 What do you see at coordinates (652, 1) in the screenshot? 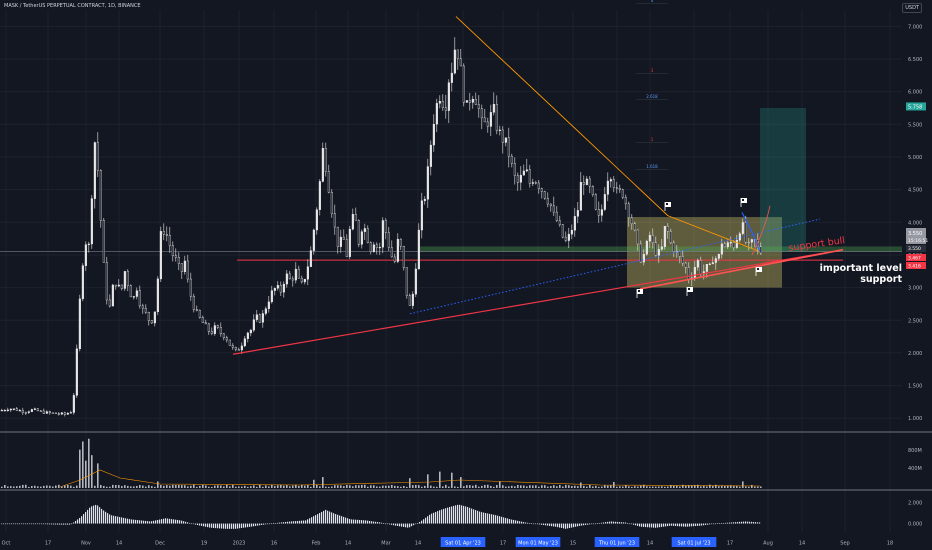
I see `fib-label: 4` at bounding box center [652, 1].